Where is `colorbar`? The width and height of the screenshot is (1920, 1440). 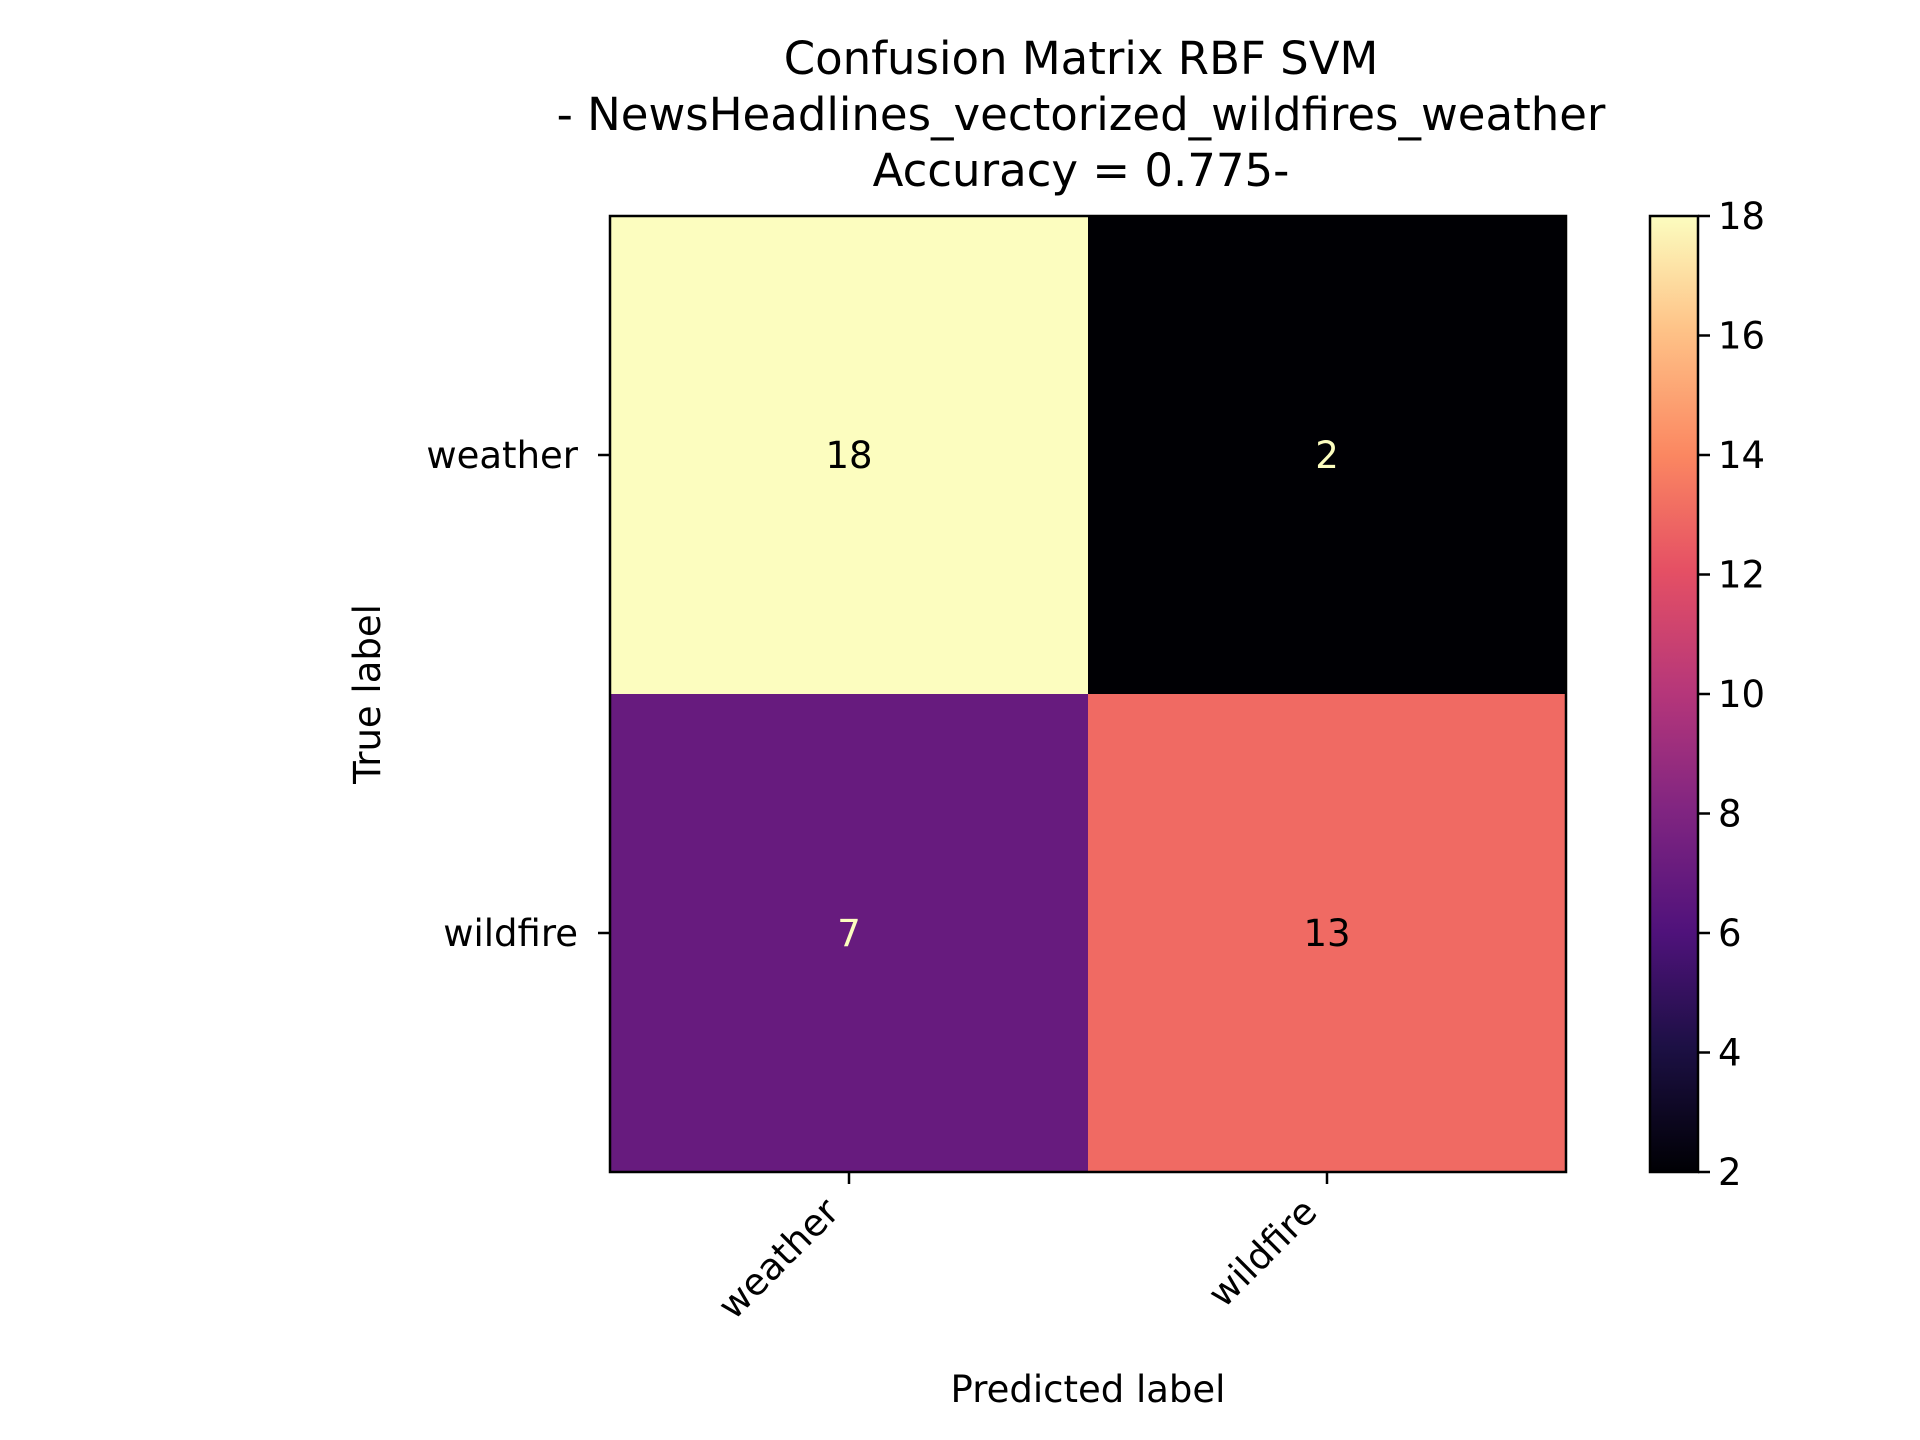
colorbar is located at coordinates (1674, 694).